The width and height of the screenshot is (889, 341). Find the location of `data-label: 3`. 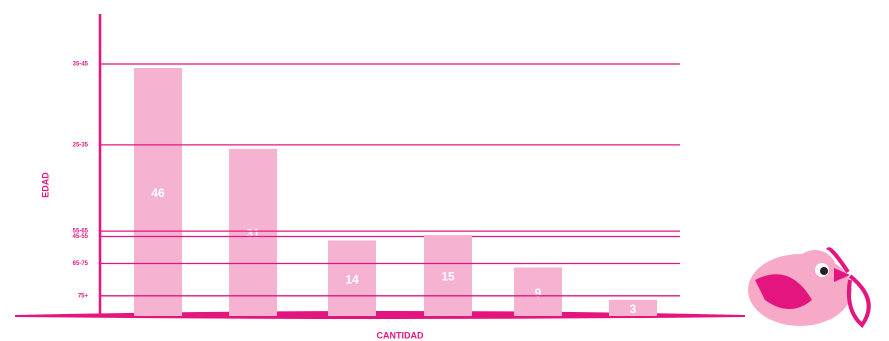

data-label: 3 is located at coordinates (633, 309).